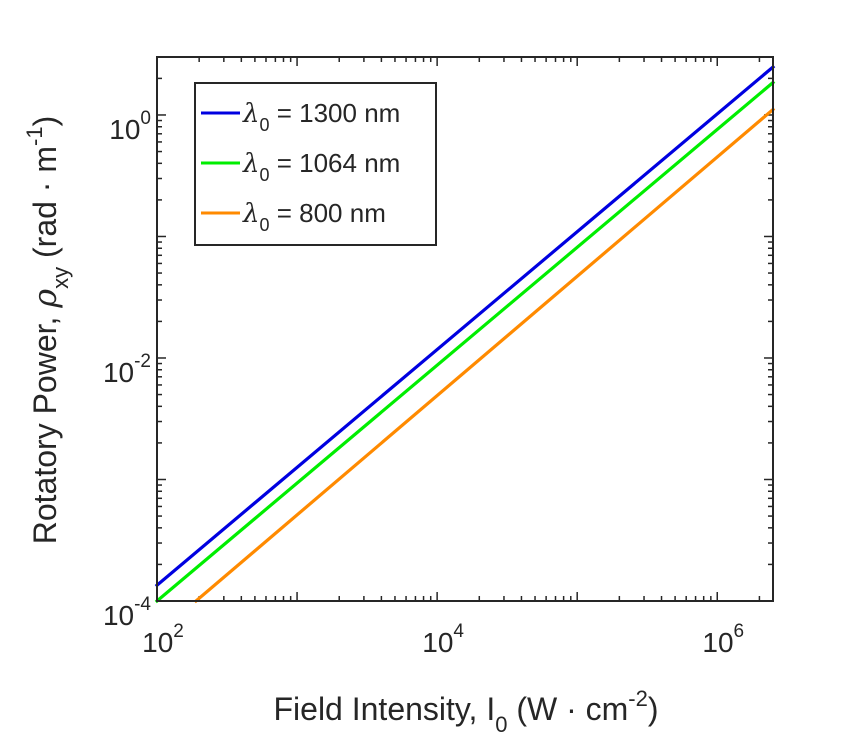 This screenshot has width=854, height=748. I want to click on legend-label-1064nm: λ0 = 1064 nm, so click(321, 166).